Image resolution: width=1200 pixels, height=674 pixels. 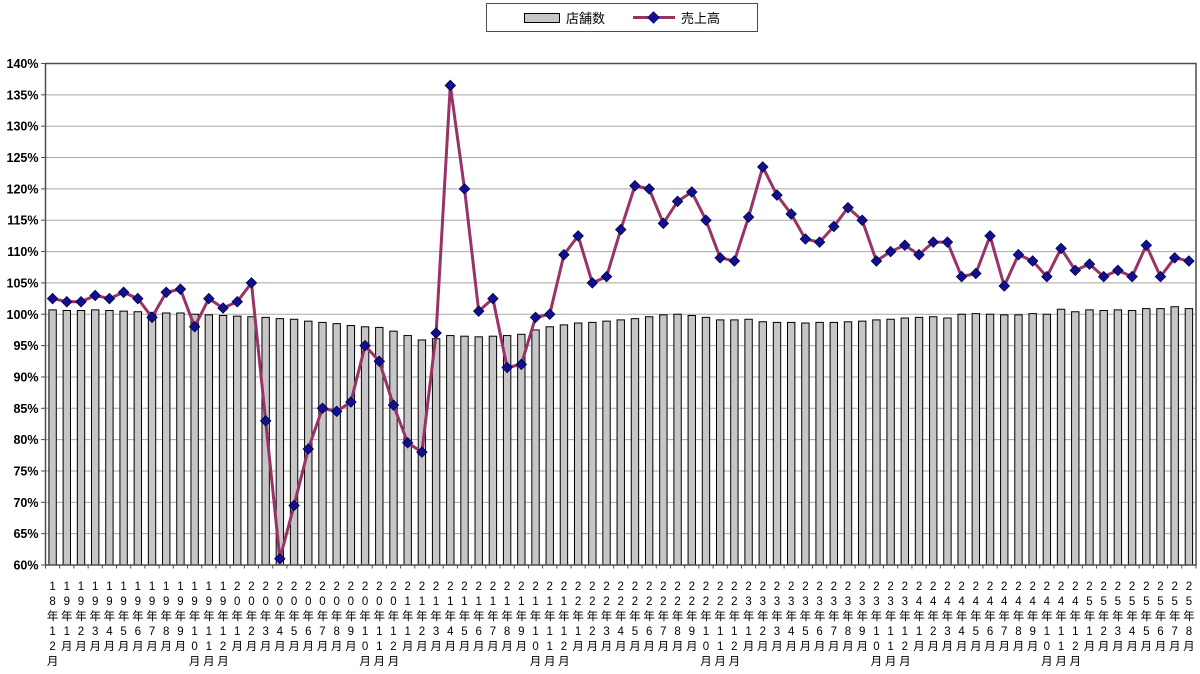 What do you see at coordinates (25, 566) in the screenshot?
I see `y-axis-label: 60%` at bounding box center [25, 566].